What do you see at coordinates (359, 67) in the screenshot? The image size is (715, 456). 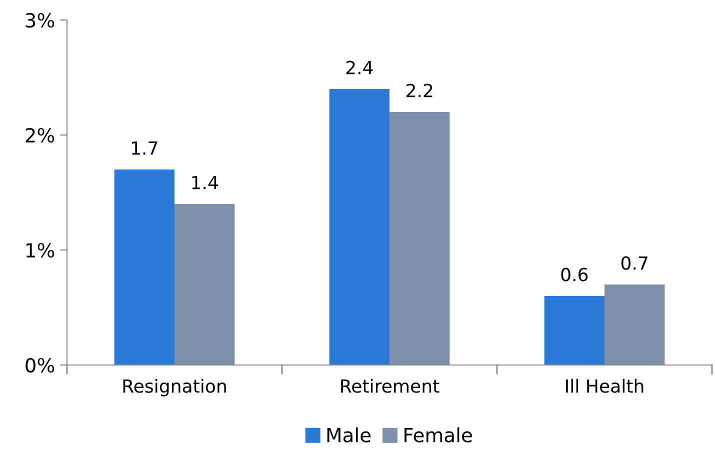 I see `data-label: 2.4` at bounding box center [359, 67].